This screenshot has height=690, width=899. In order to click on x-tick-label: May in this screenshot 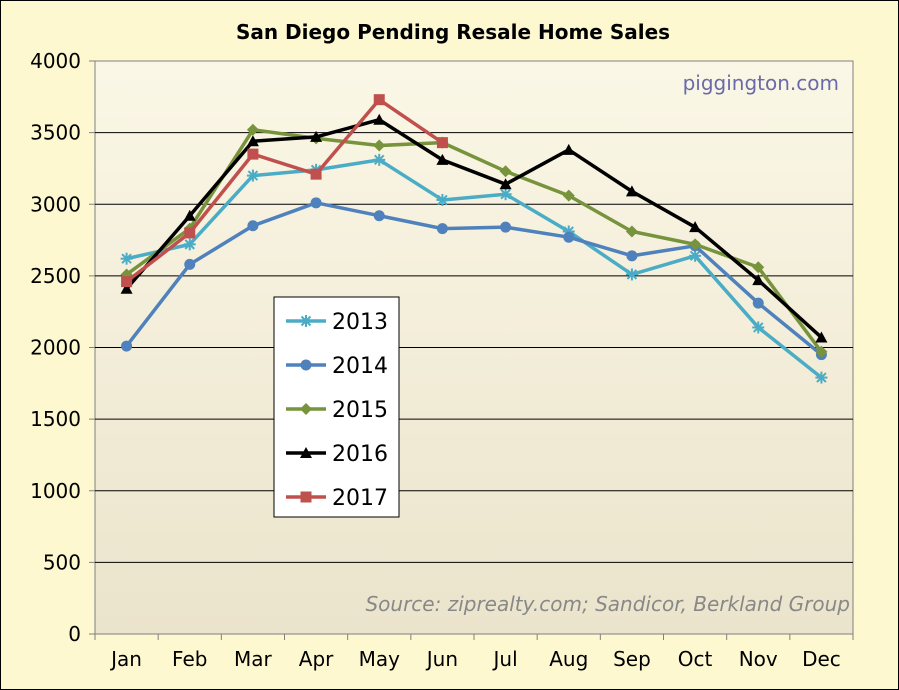, I will do `click(380, 659)`.